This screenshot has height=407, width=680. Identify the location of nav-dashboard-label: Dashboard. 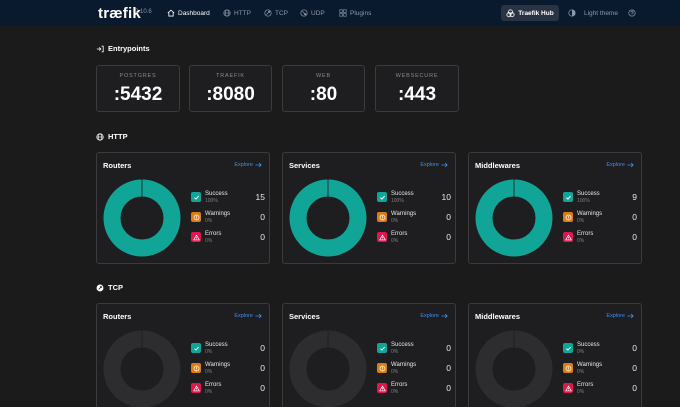
(194, 13).